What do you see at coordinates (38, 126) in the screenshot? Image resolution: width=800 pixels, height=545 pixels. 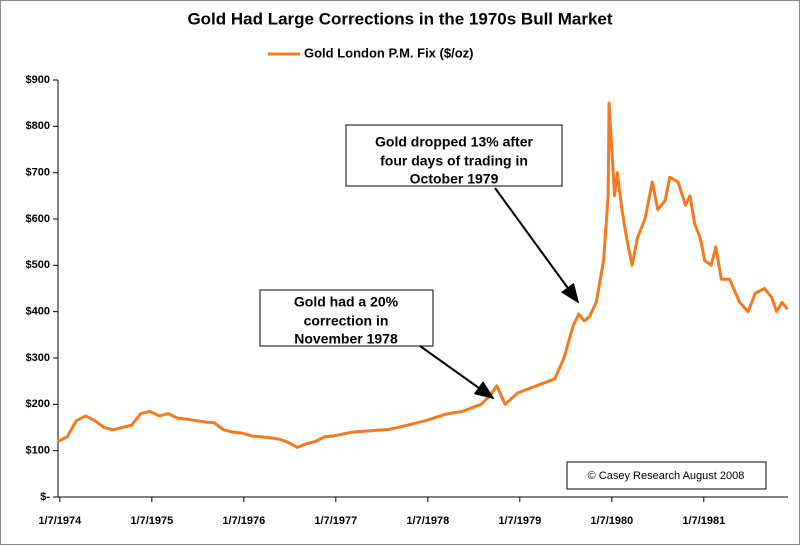 I see `y-tick-label: $800` at bounding box center [38, 126].